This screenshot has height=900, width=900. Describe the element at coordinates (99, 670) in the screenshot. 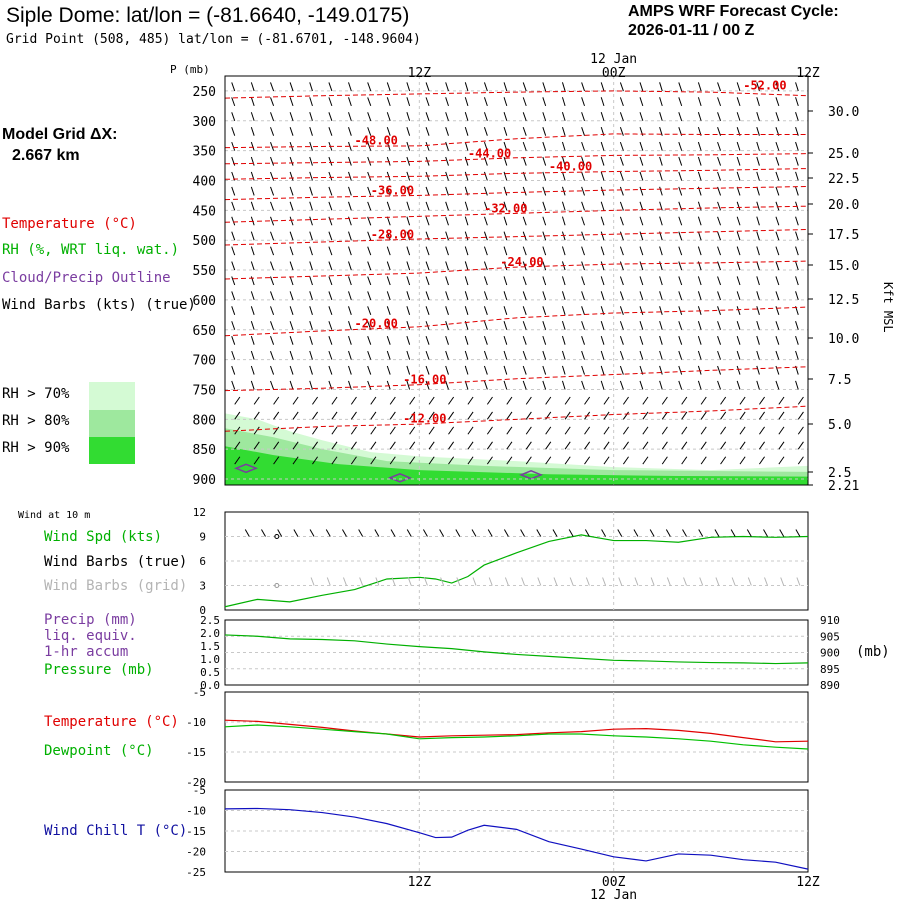

I see `pressure-label: Pressure (mb)` at that location.